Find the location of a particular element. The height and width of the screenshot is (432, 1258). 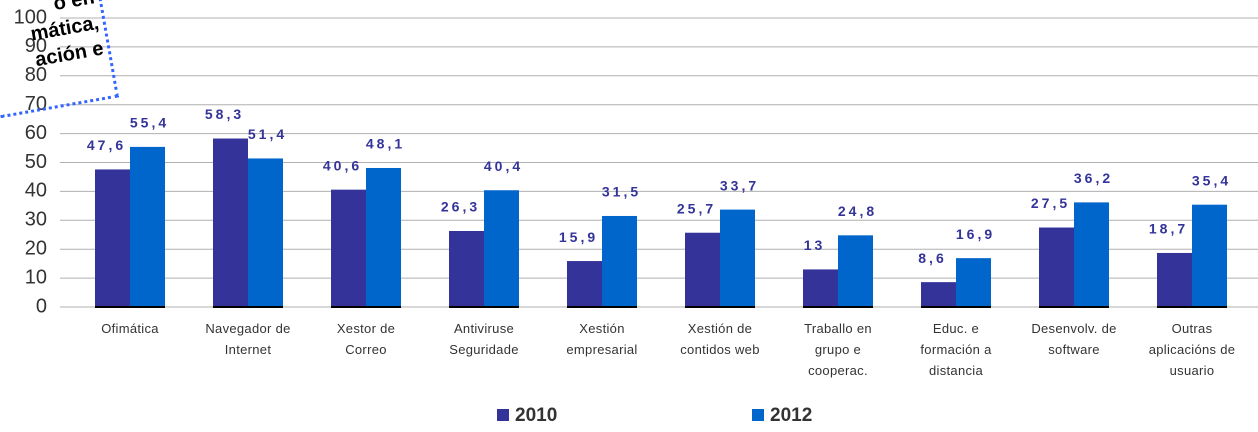

value-label: 15,9 is located at coordinates (578, 237).